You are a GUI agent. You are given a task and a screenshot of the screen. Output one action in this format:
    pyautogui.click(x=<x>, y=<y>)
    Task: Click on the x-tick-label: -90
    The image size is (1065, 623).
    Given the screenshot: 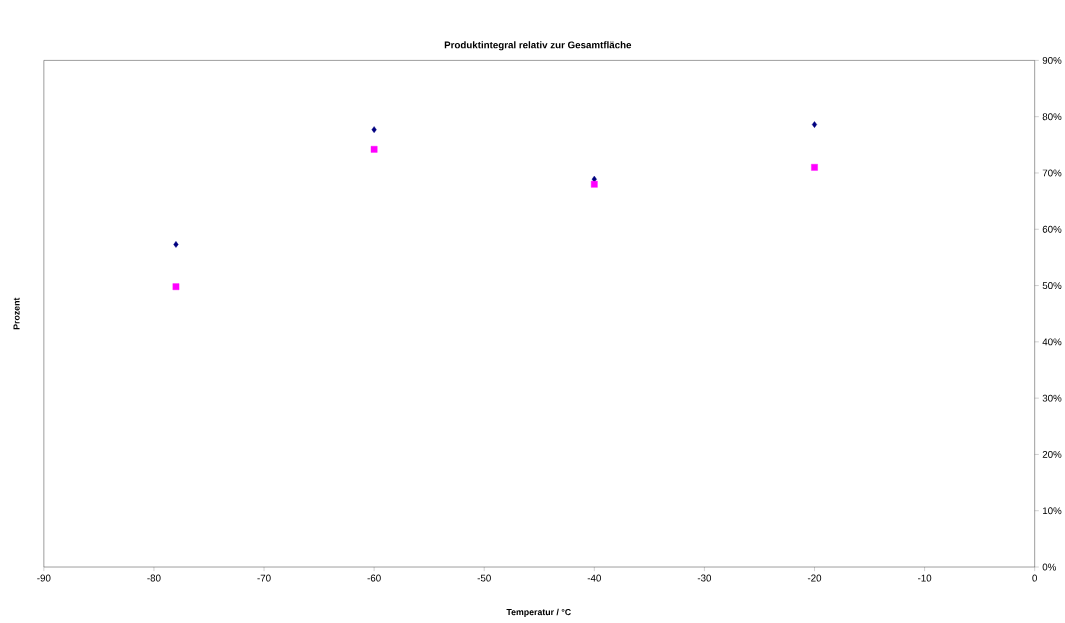 What is the action you would take?
    pyautogui.click(x=44, y=578)
    